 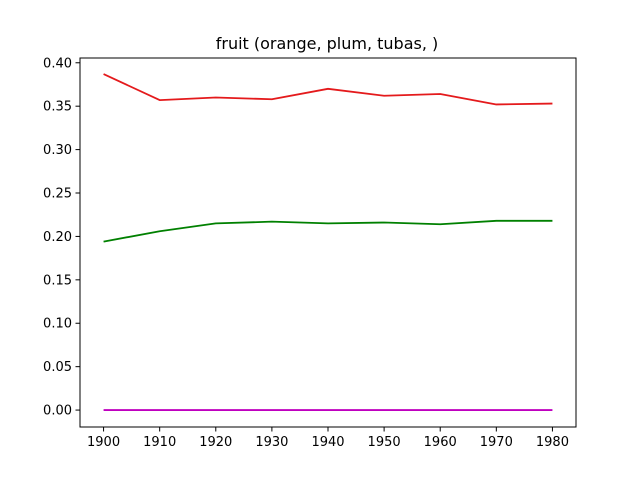 I want to click on y-tick-label: 0.40, so click(x=57, y=63).